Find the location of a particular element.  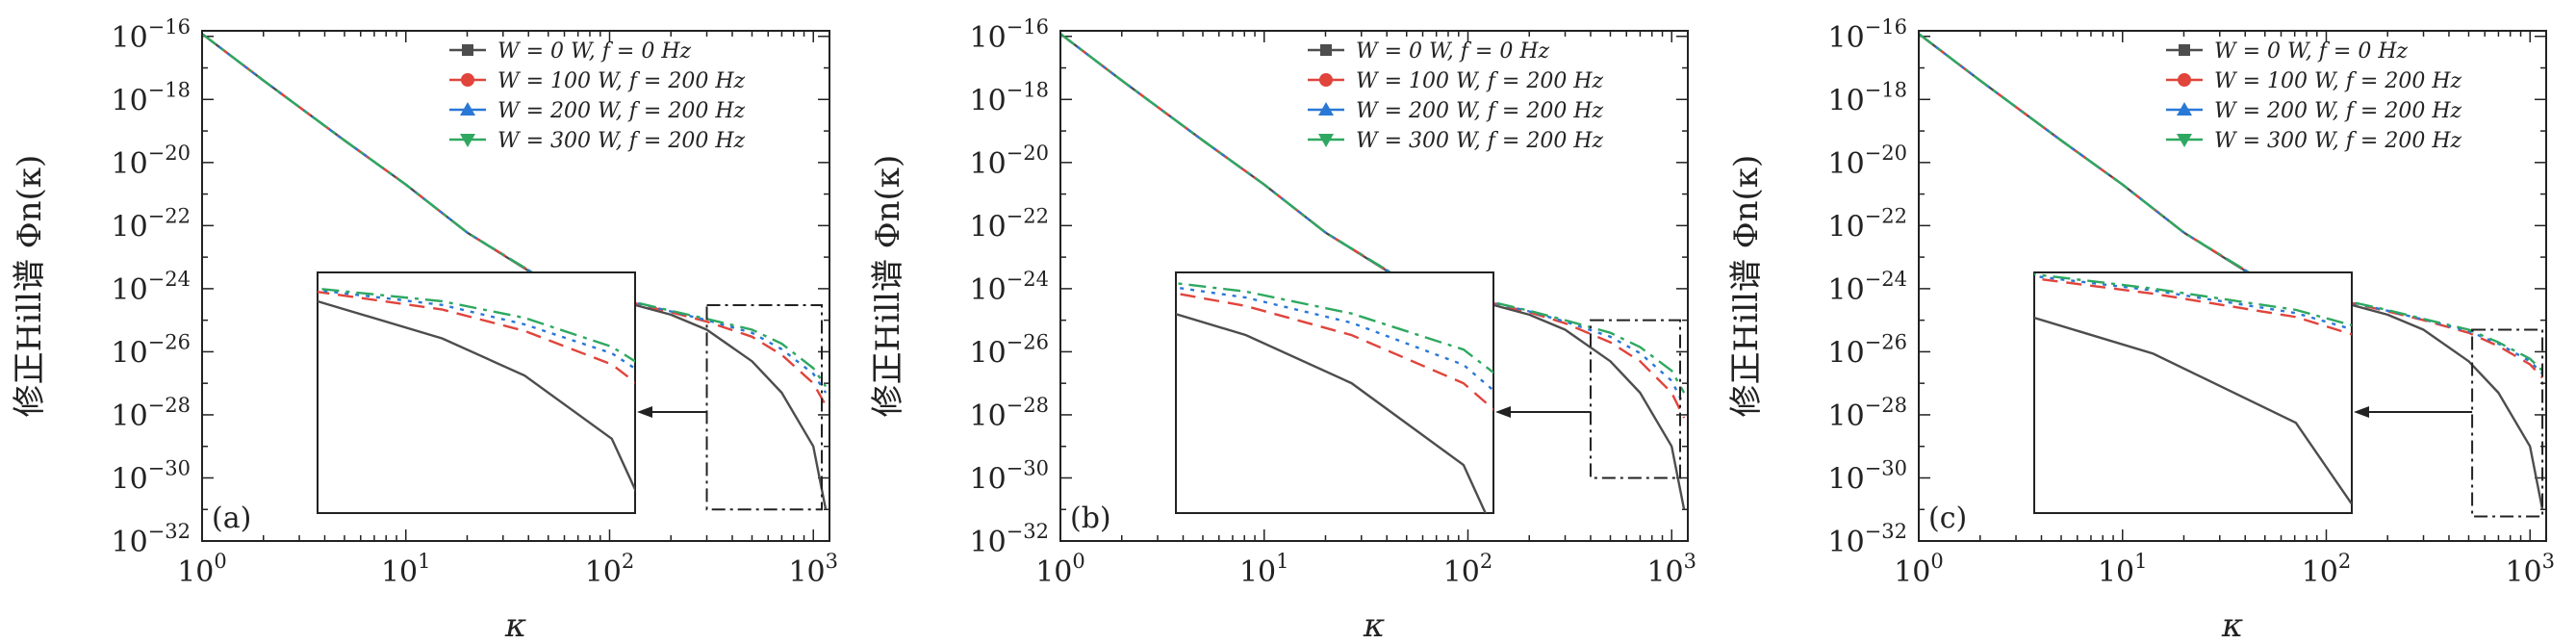

panel-label: (c) is located at coordinates (1947, 518).